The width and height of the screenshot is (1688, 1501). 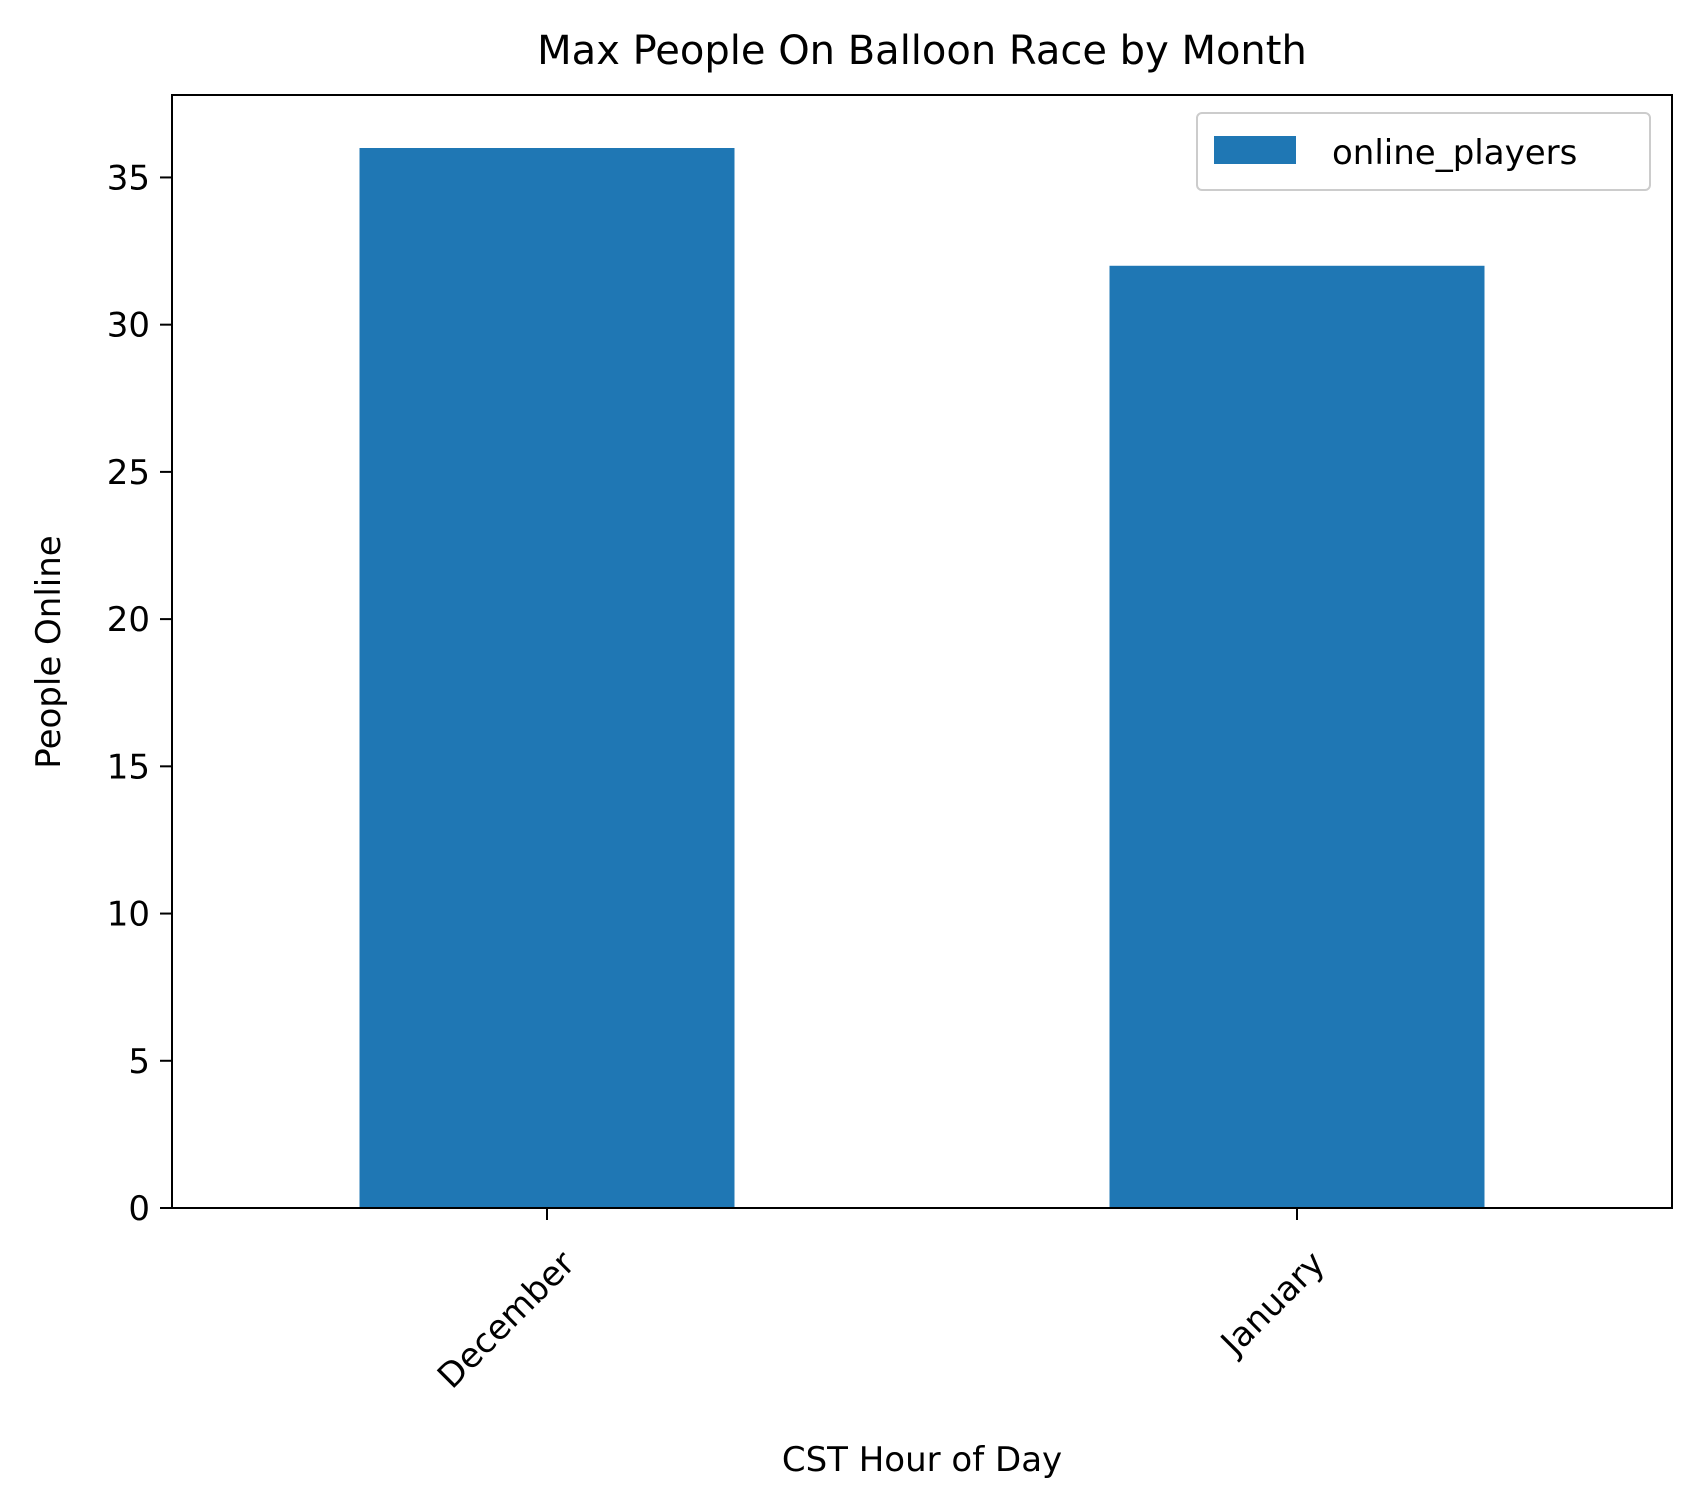 What do you see at coordinates (128, 473) in the screenshot?
I see `y-tick-label: 25` at bounding box center [128, 473].